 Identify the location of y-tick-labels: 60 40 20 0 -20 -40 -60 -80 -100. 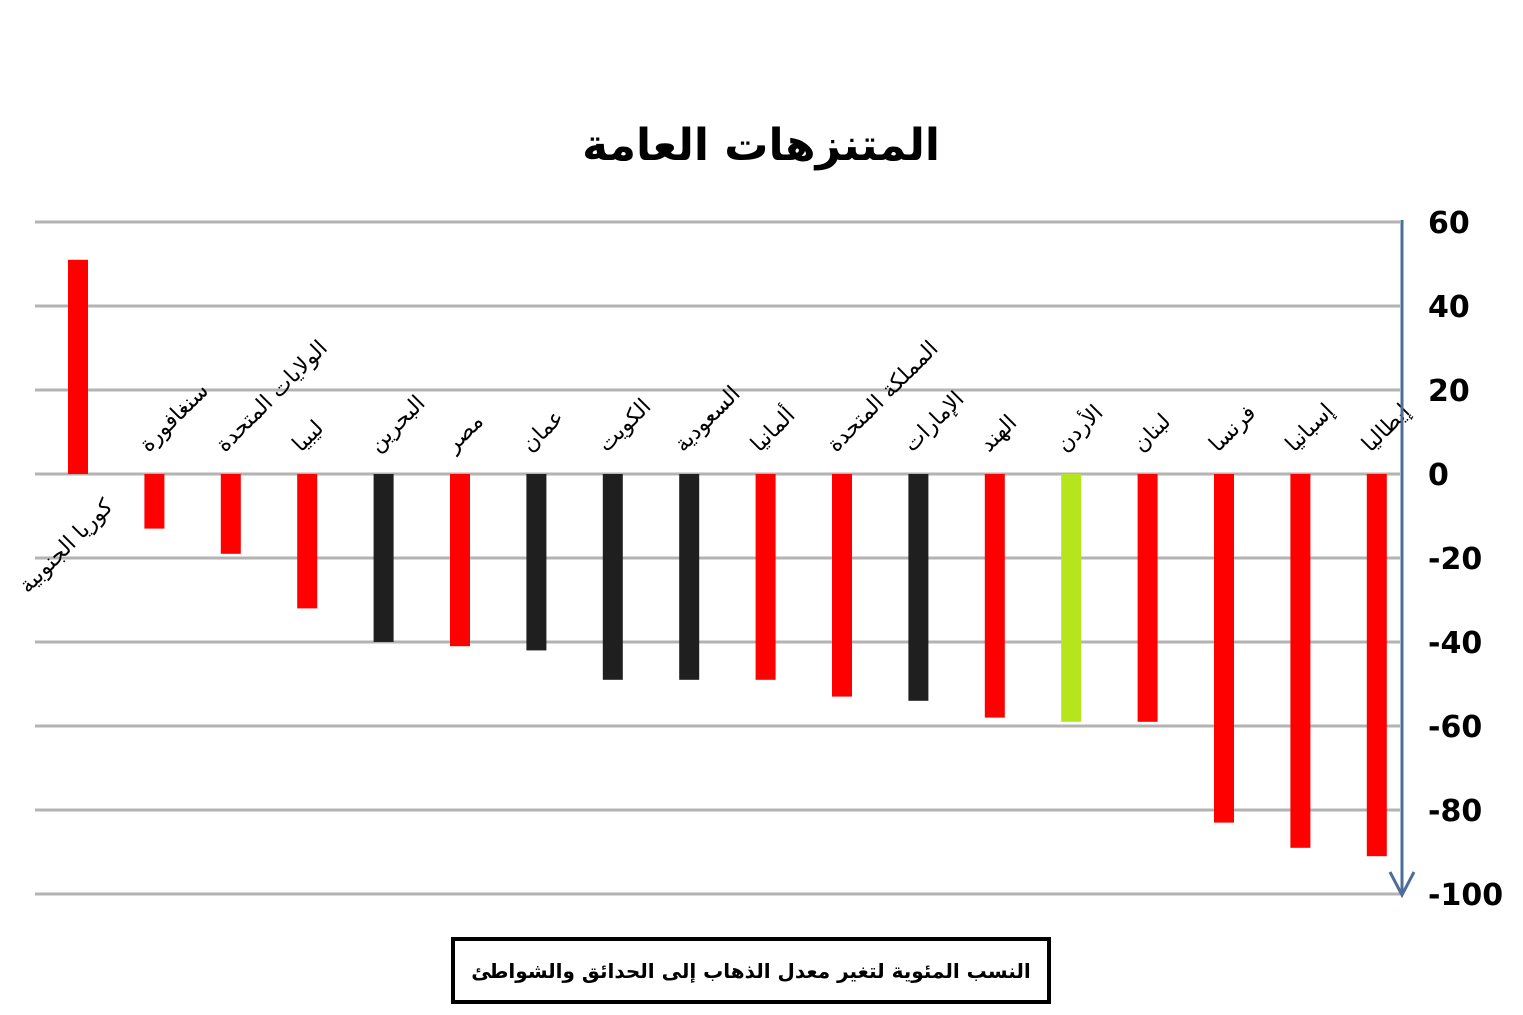
(1465, 559).